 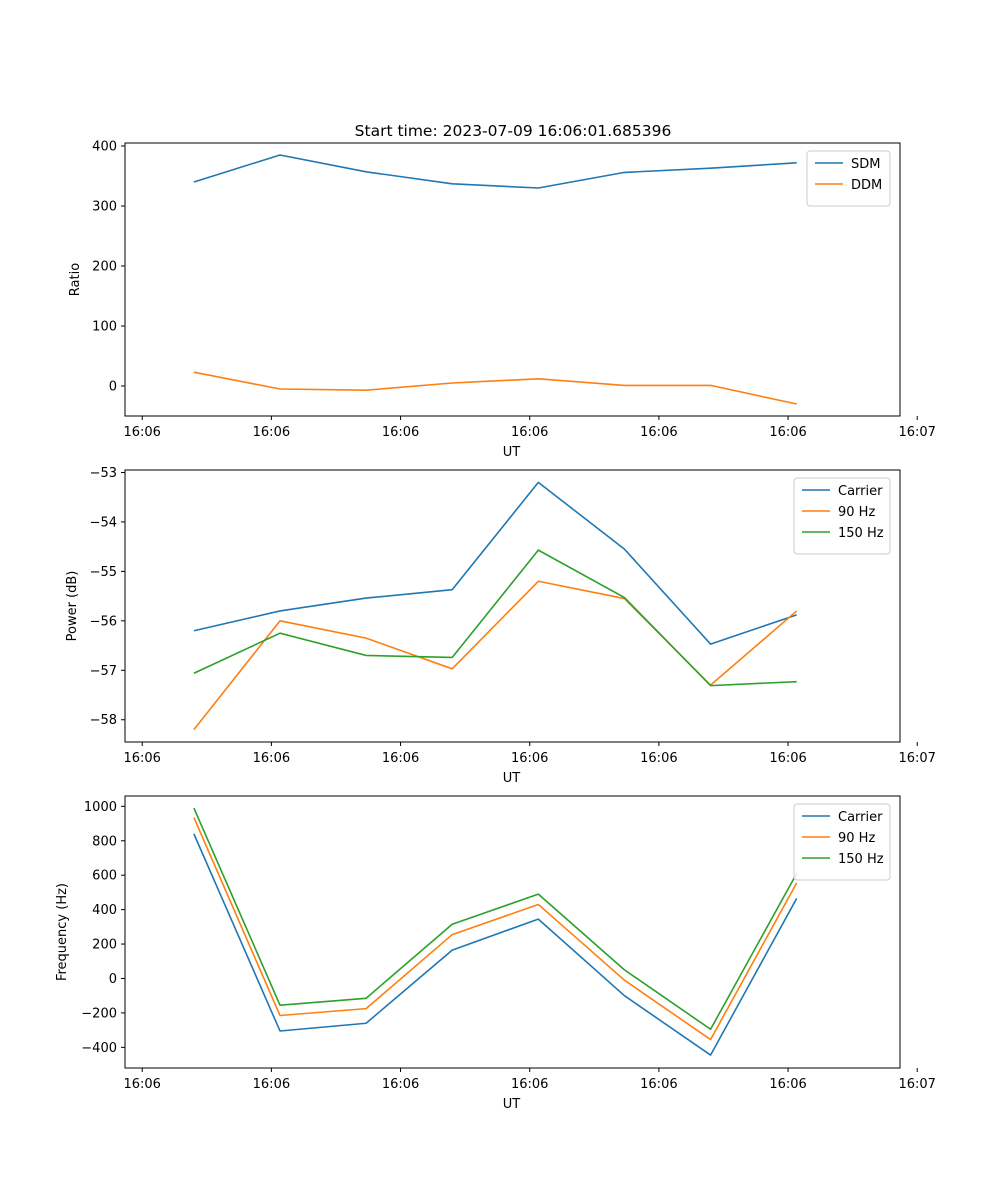 I want to click on frequency-series-carrier-line, so click(x=495, y=944).